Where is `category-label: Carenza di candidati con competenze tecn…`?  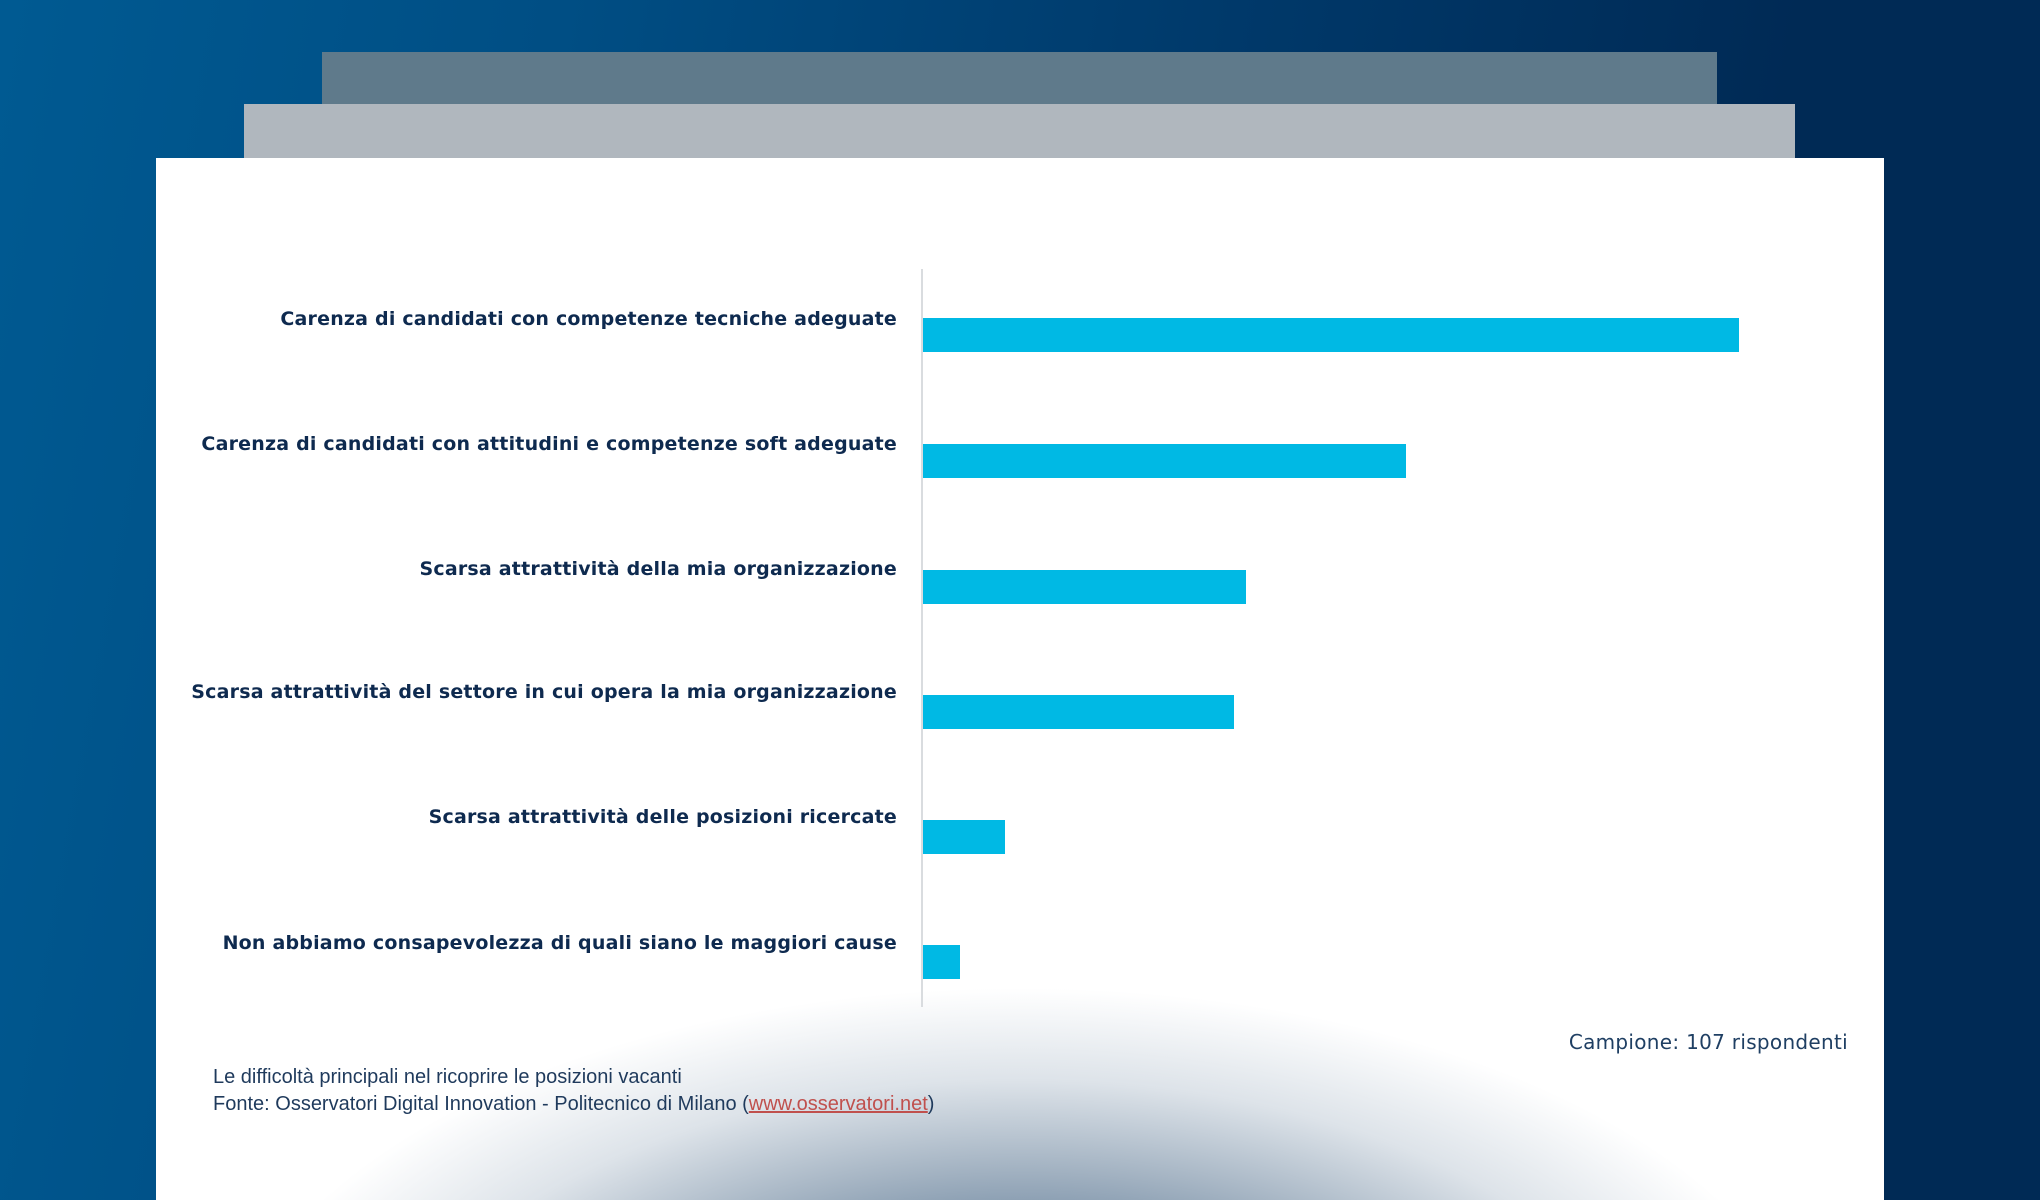
category-label: Carenza di candidati con competenze tecn… is located at coordinates (588, 319).